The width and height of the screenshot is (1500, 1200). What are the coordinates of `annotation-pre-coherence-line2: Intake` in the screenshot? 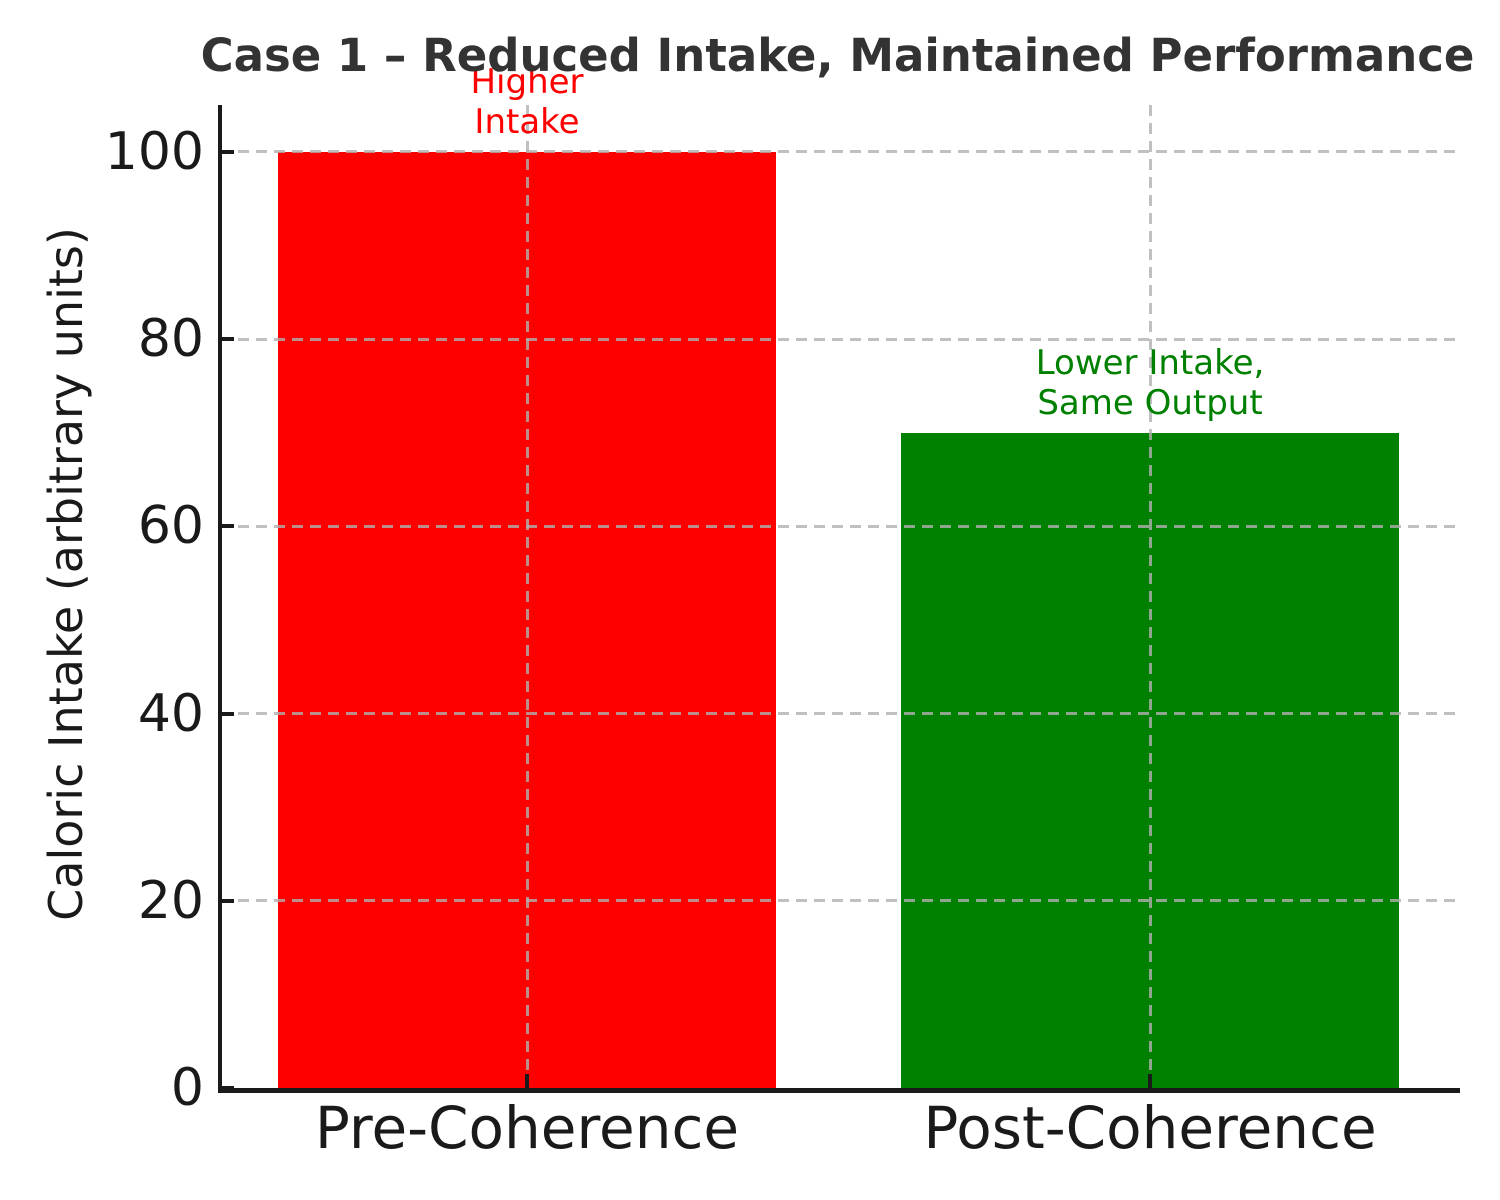 It's located at (527, 122).